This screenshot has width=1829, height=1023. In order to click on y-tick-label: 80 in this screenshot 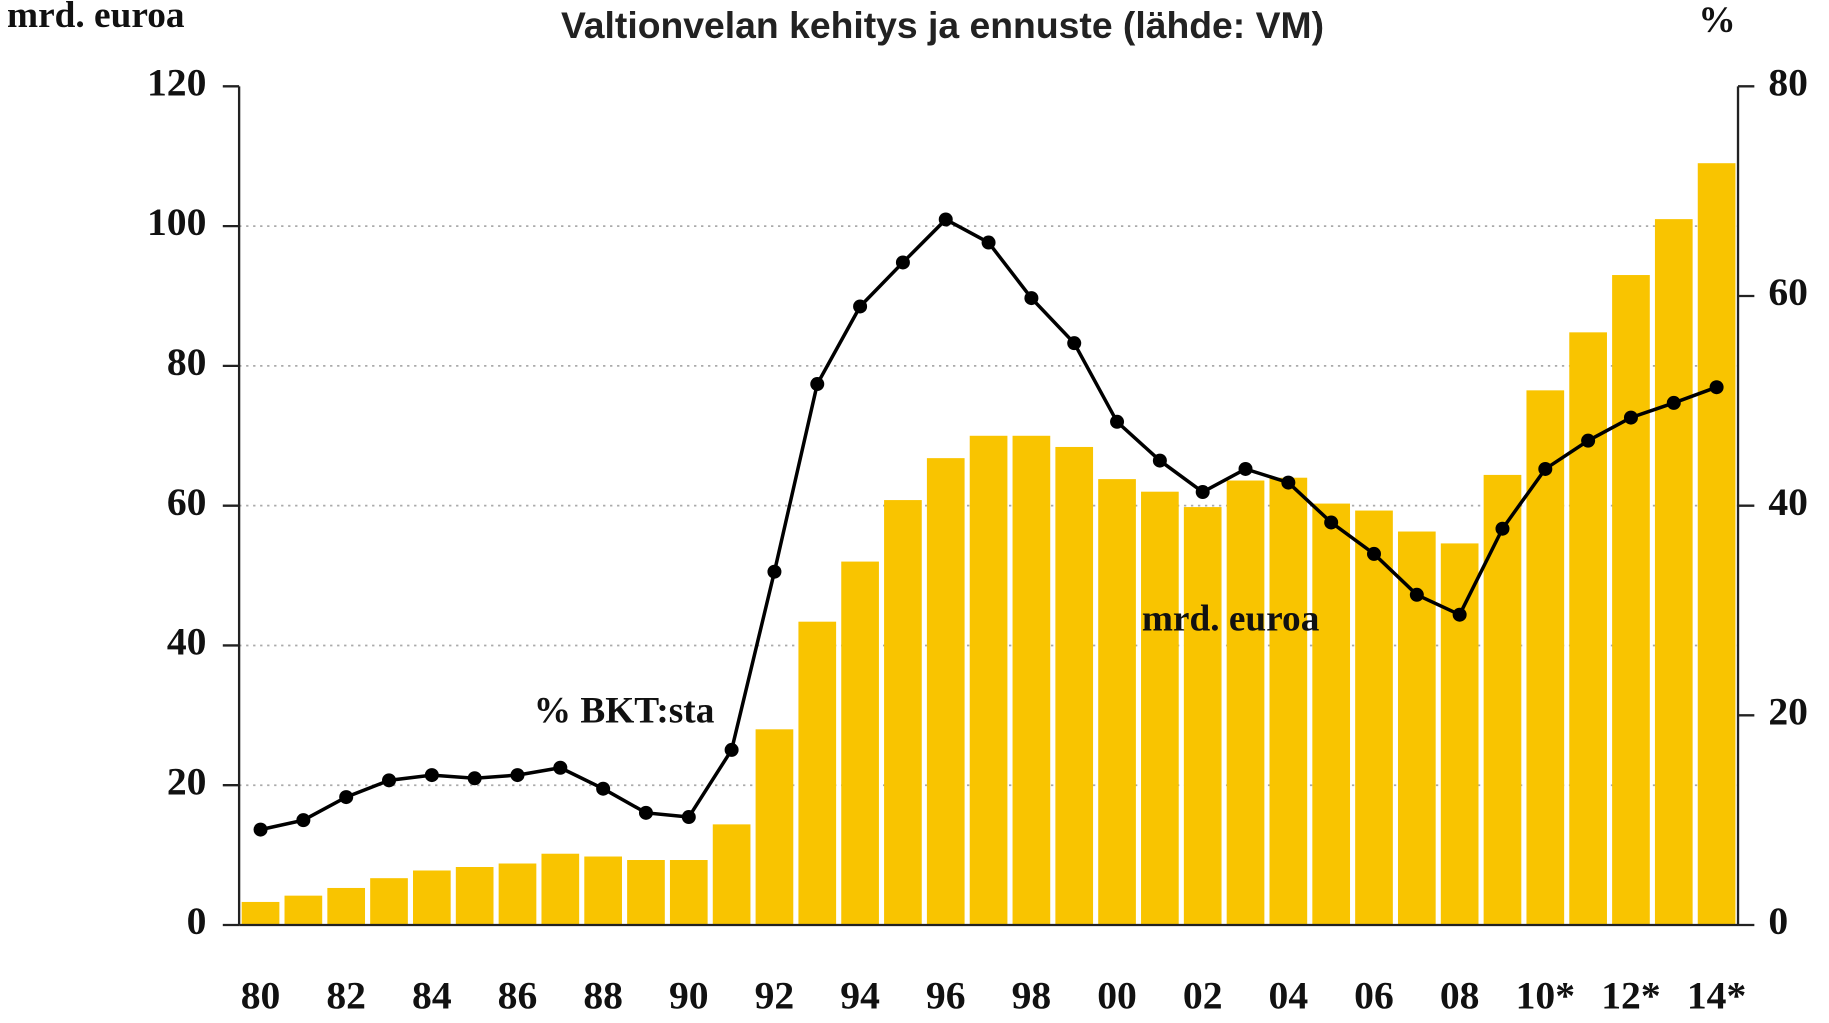, I will do `click(187, 362)`.